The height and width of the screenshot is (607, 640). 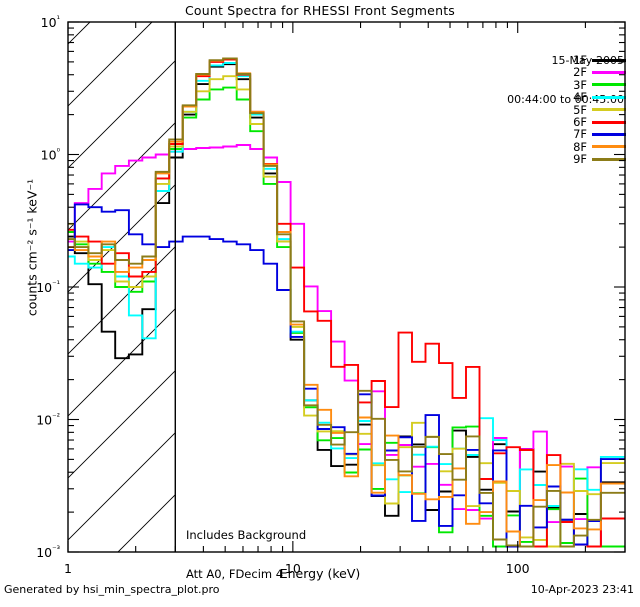 What do you see at coordinates (582, 589) in the screenshot?
I see `footer-timestamp: 10-Apr-2023 23:41` at bounding box center [582, 589].